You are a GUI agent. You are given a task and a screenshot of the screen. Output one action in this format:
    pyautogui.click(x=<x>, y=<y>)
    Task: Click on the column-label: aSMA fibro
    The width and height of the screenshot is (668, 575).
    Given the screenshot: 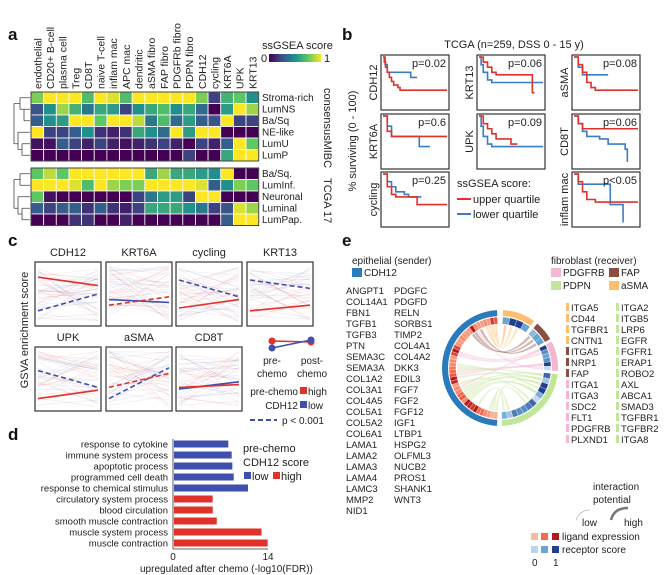 What is the action you would take?
    pyautogui.click(x=152, y=63)
    